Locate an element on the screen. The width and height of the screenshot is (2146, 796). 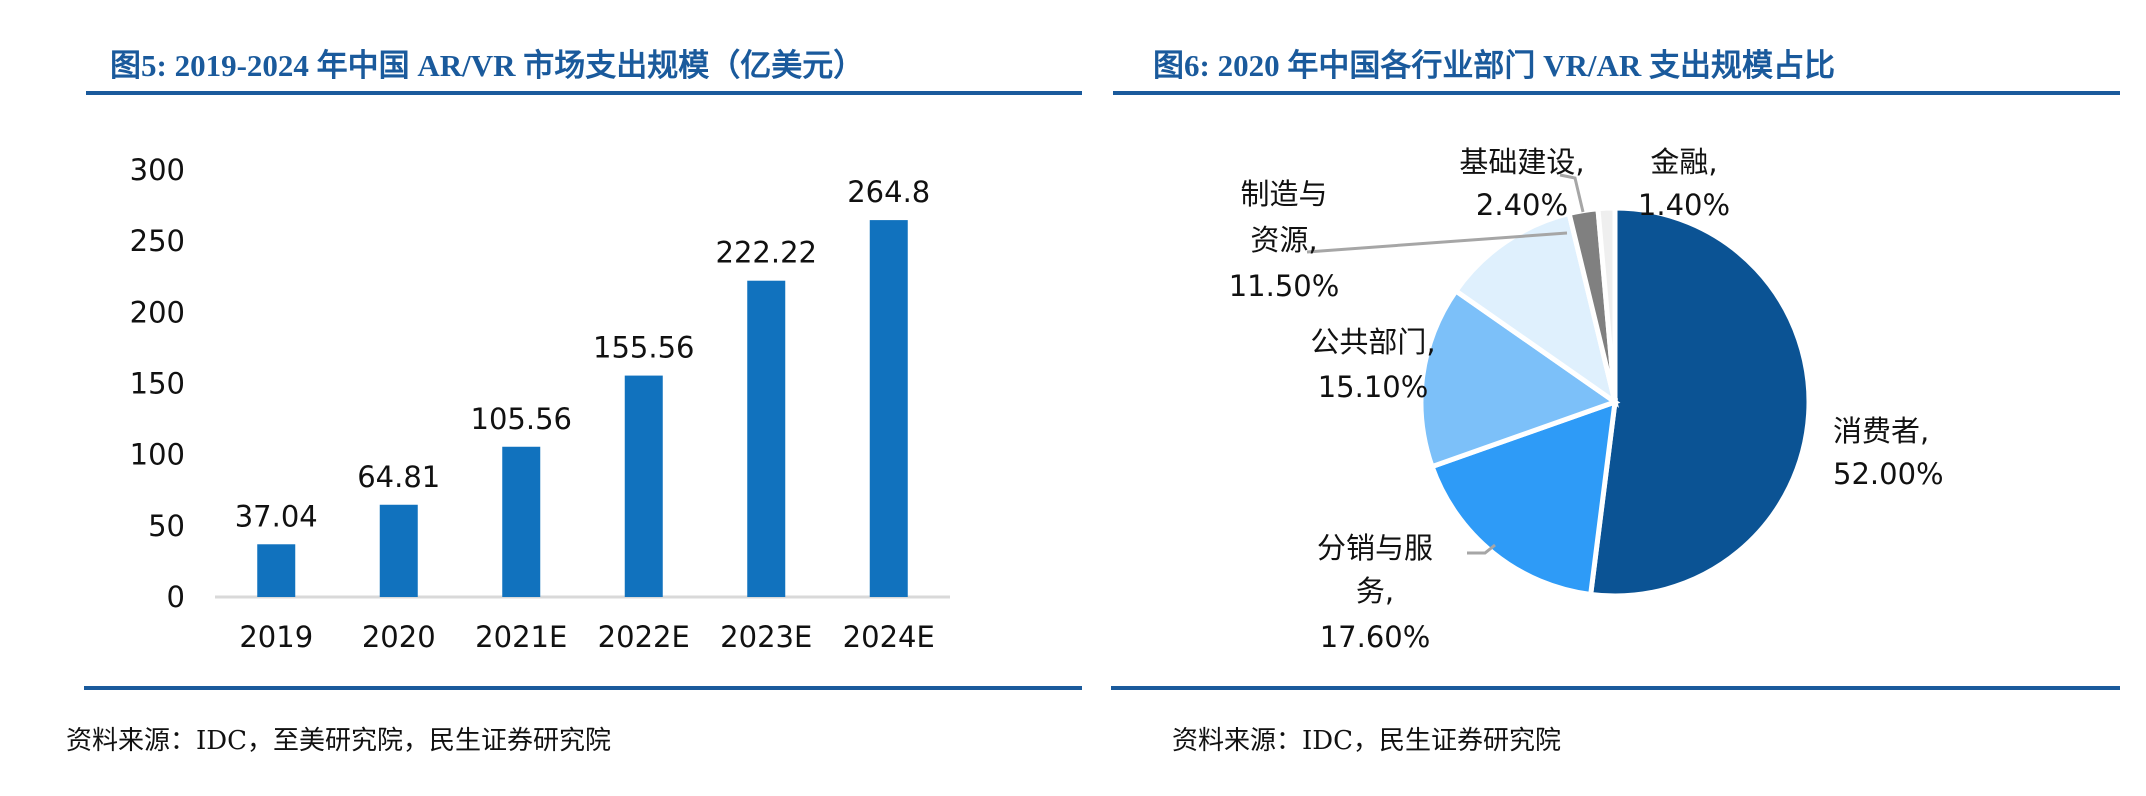
y-tick-label: 300 is located at coordinates (157, 170).